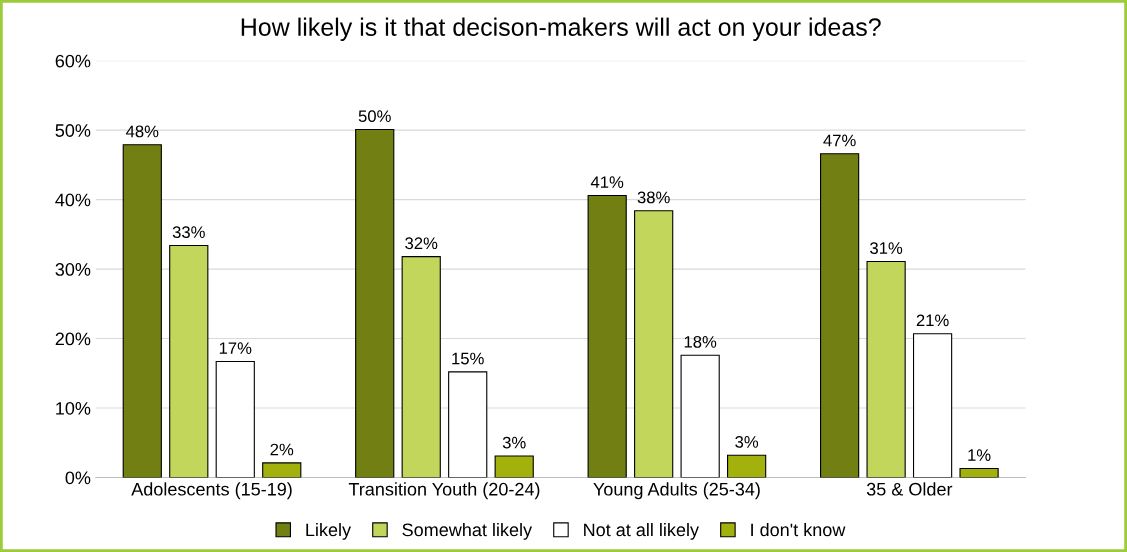 The image size is (1127, 552). Describe the element at coordinates (886, 248) in the screenshot. I see `data-label: 31%` at that location.